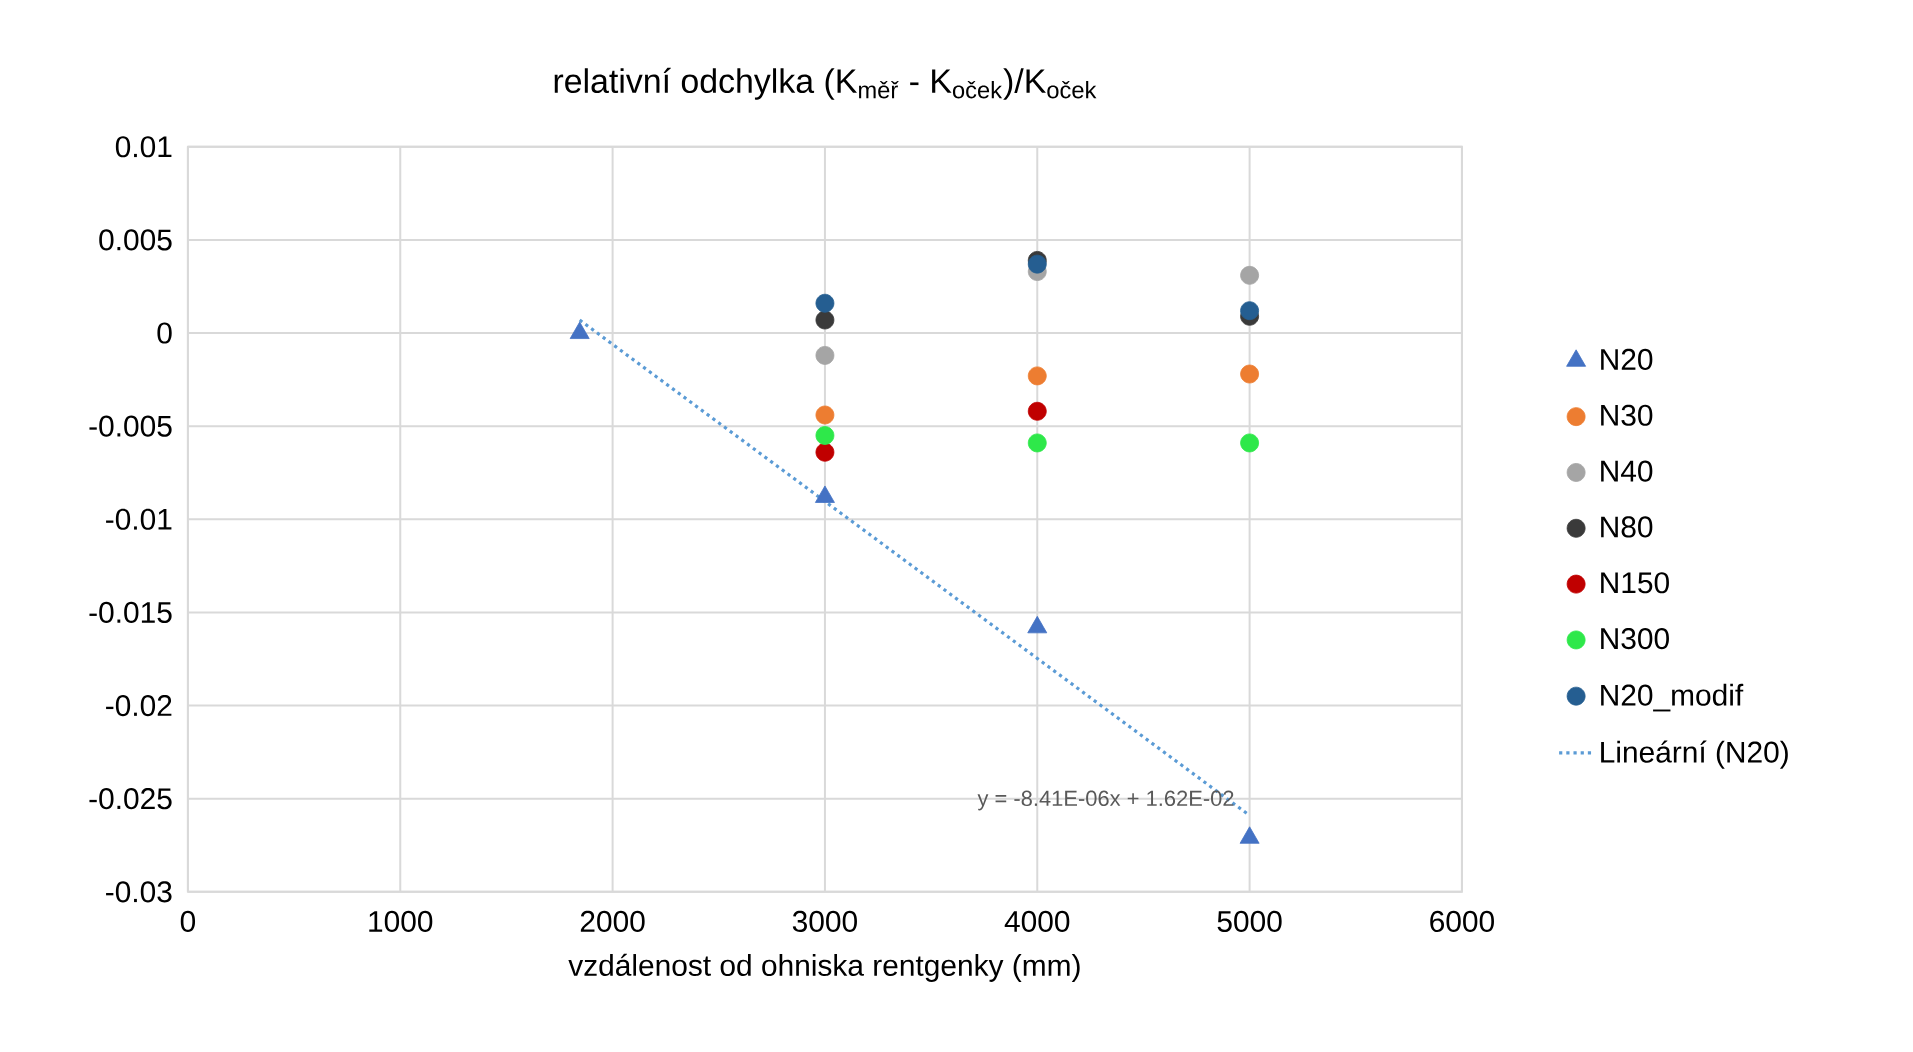 The height and width of the screenshot is (1052, 1913). I want to click on x-tick-label: 4000, so click(1037, 921).